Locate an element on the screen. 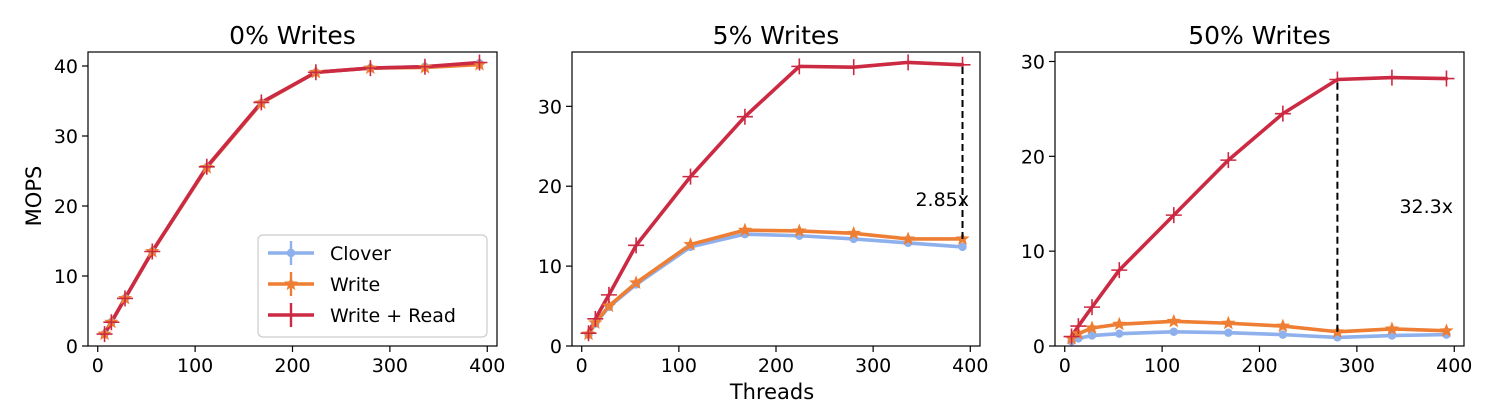 This screenshot has height=400, width=1500. x-axis-label: Threads is located at coordinates (771, 390).